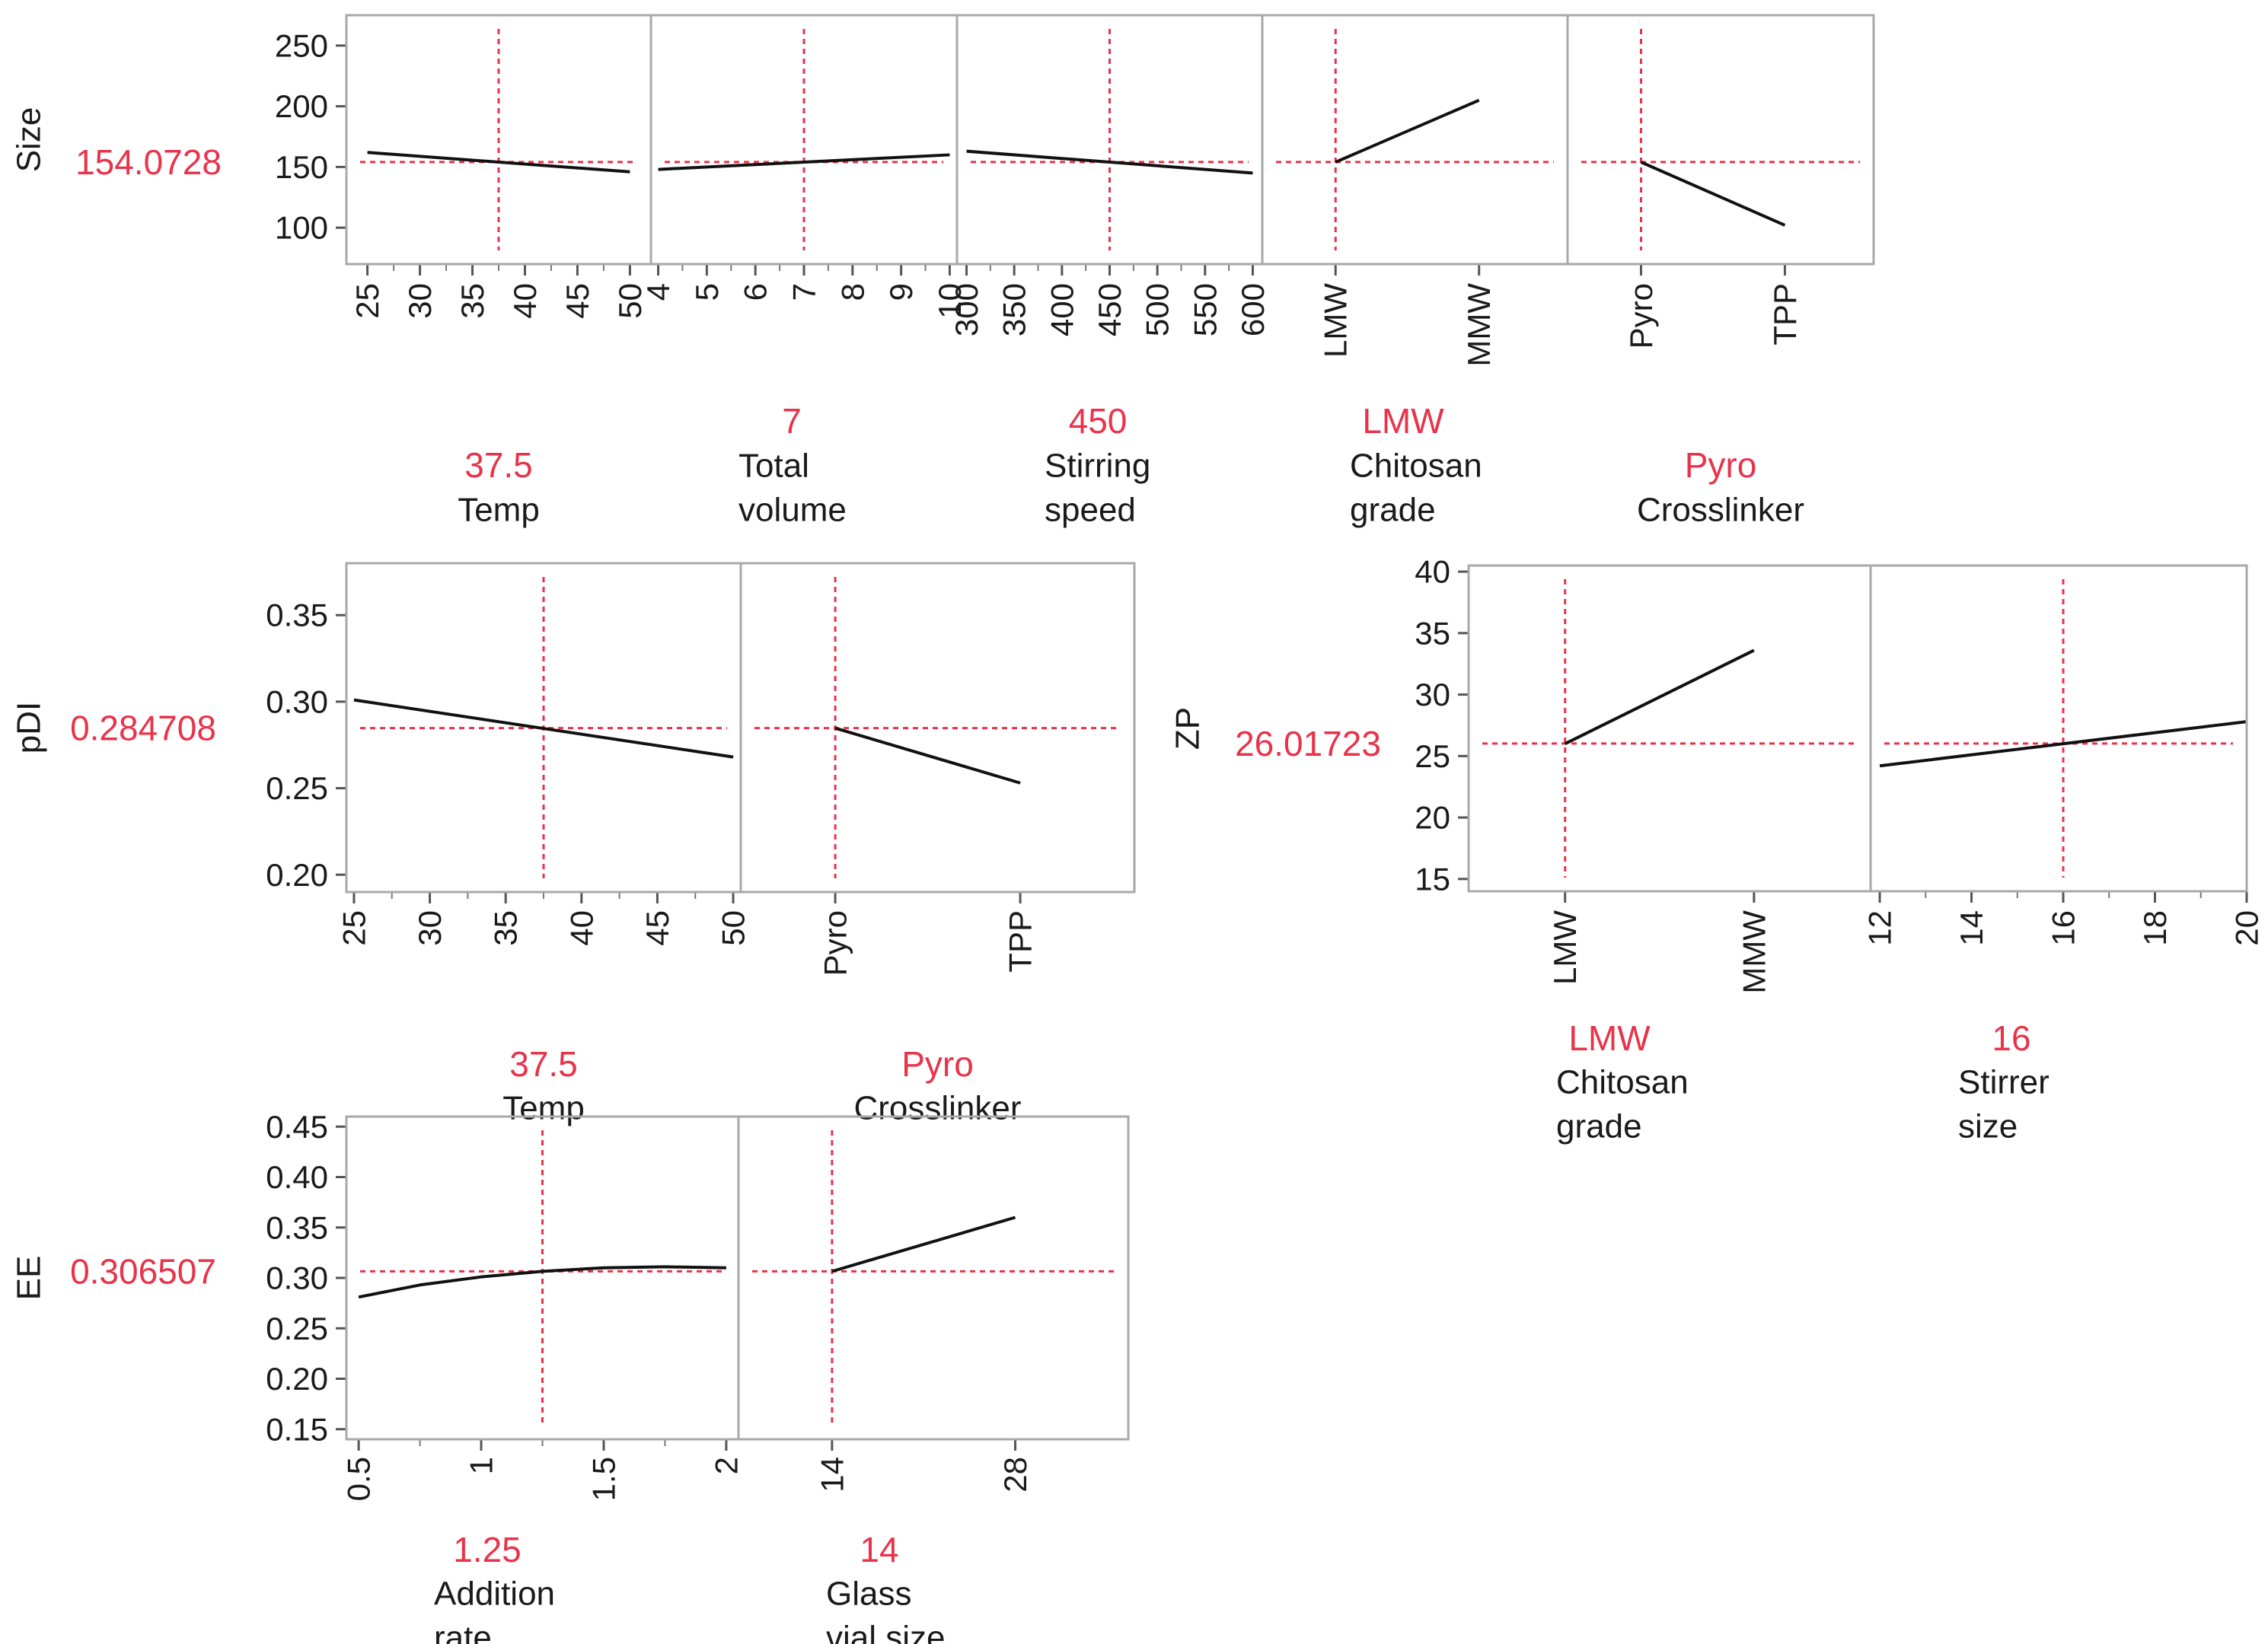 This screenshot has height=1644, width=2268. What do you see at coordinates (1972, 928) in the screenshot?
I see `zp-stirrer-size-x-tick-label: 14` at bounding box center [1972, 928].